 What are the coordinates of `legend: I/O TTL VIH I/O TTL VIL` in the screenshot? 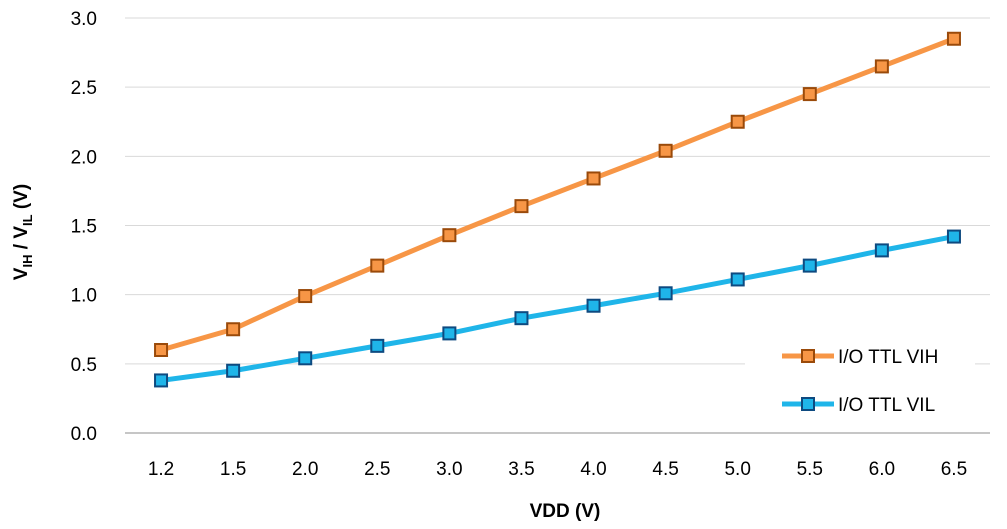 It's located at (860, 380).